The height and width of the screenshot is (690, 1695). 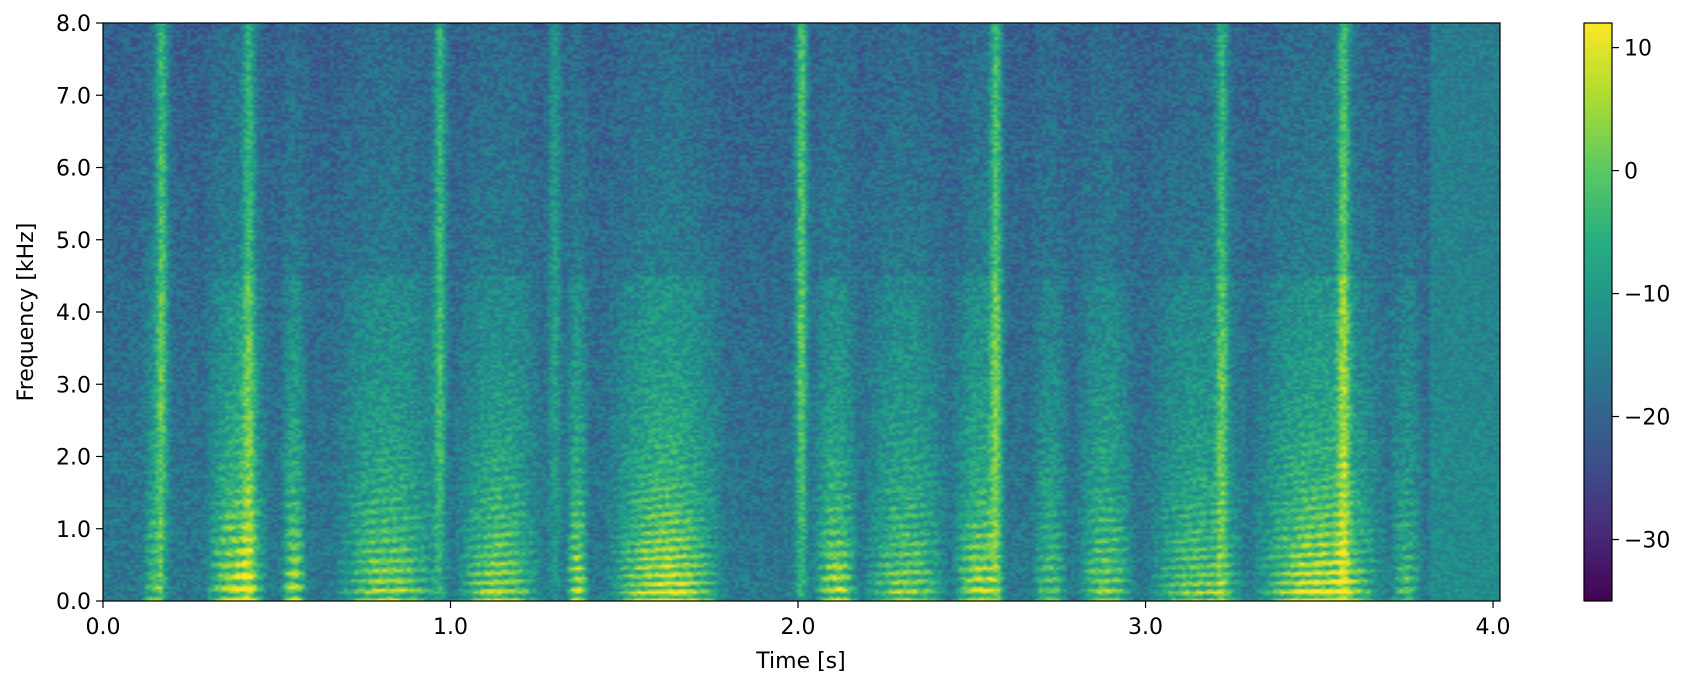 I want to click on colorbar-frame, so click(x=1598, y=312).